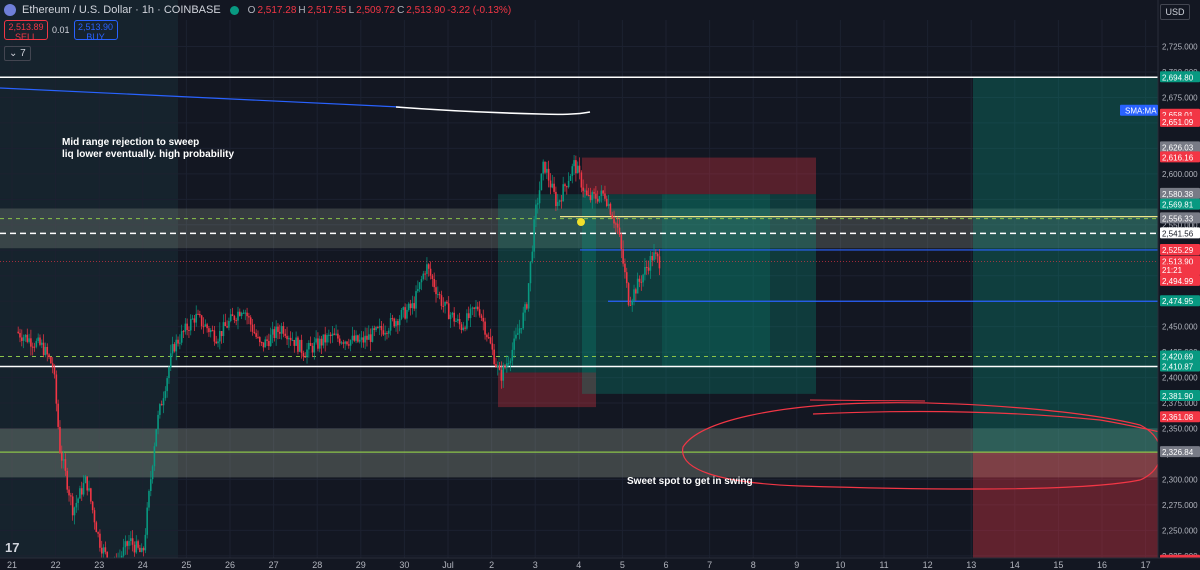  I want to click on price-label-text: 2,694.80, so click(1178, 77).